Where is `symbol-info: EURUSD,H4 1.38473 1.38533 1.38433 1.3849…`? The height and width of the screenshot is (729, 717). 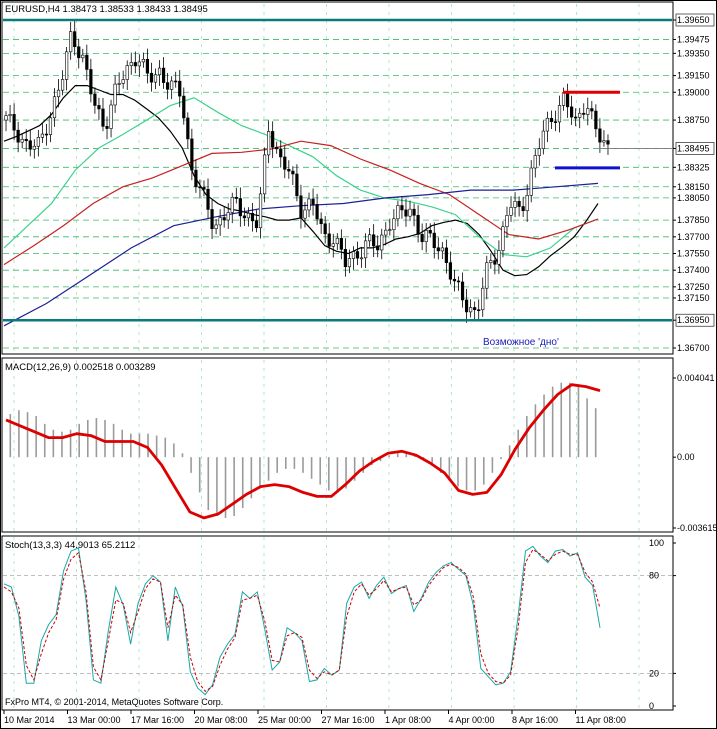 symbol-info: EURUSD,H4 1.38473 1.38533 1.38433 1.3849… is located at coordinates (106, 9).